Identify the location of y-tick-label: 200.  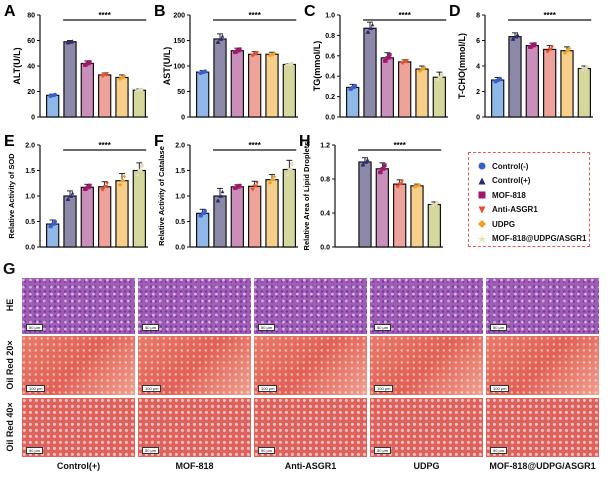
(179, 16).